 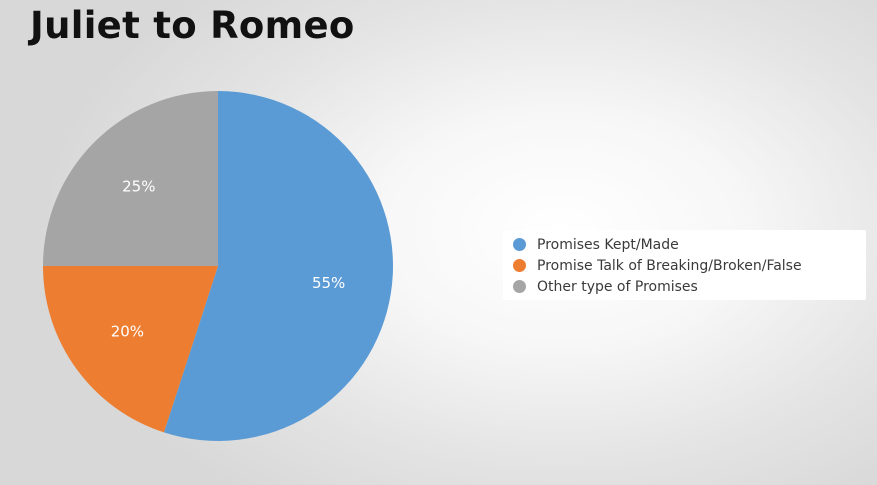 I want to click on pie-slice-label: 20%, so click(x=127, y=331).